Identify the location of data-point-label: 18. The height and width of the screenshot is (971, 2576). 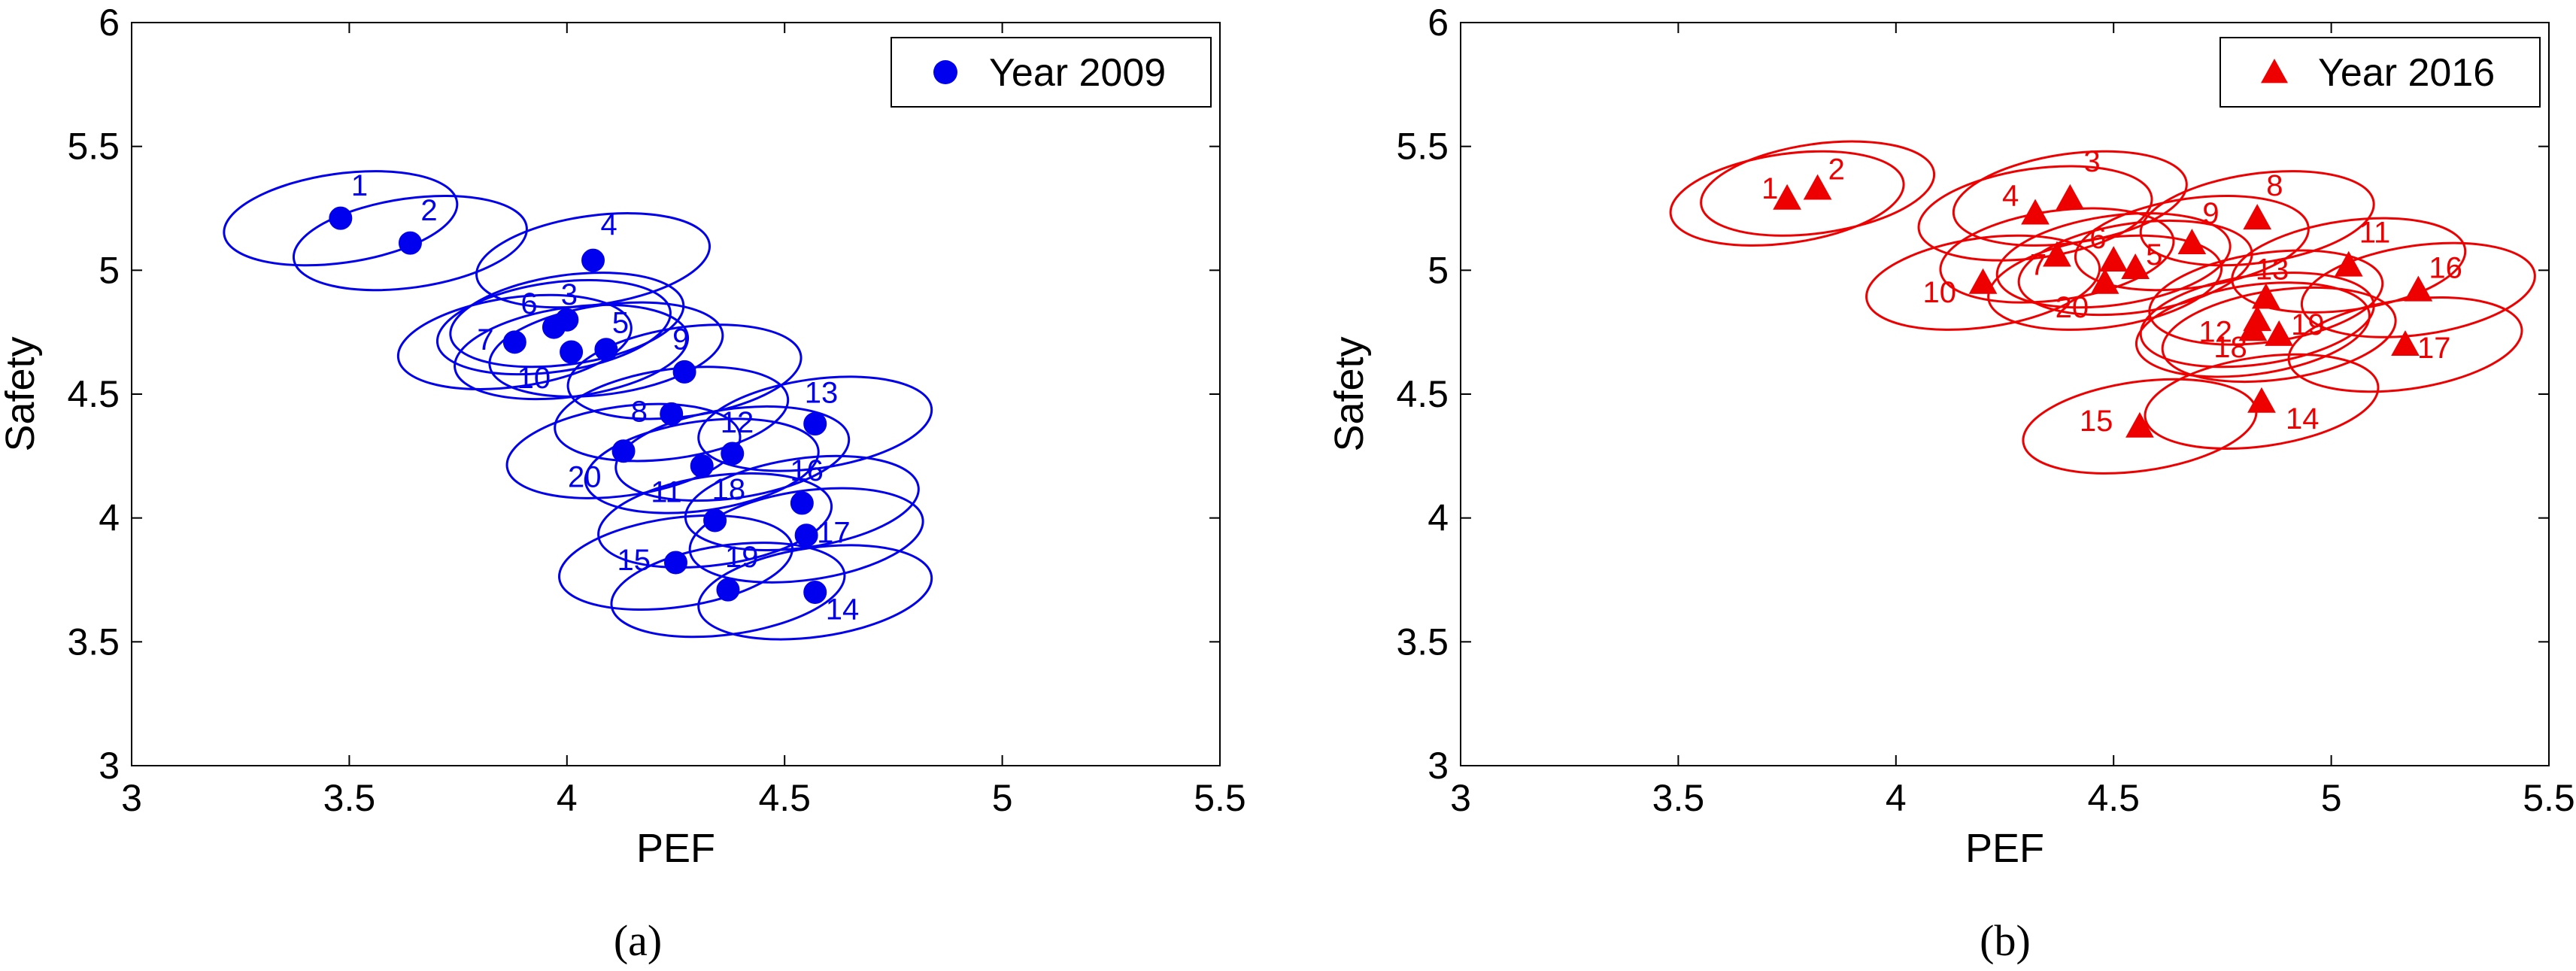
(729, 489).